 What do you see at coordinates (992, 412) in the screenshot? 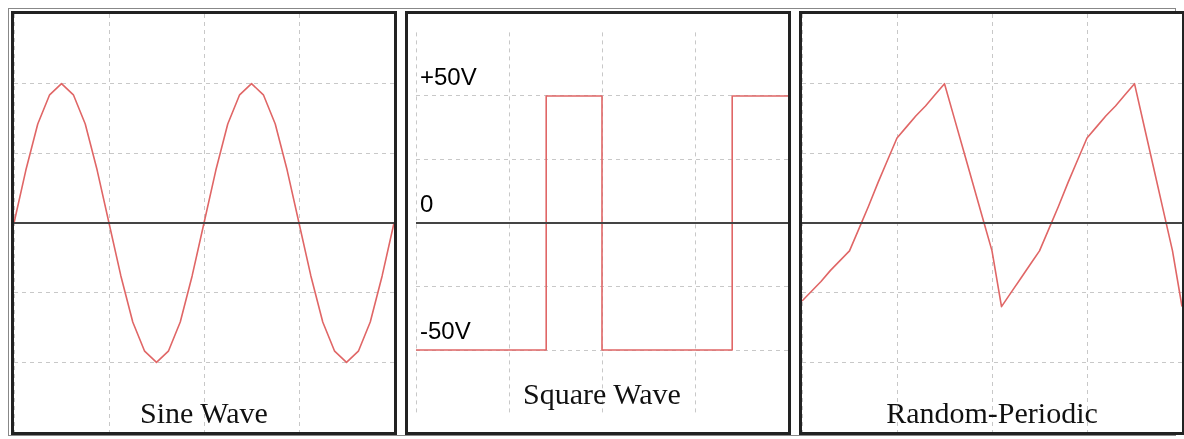
I see `text: Random-Periodic` at bounding box center [992, 412].